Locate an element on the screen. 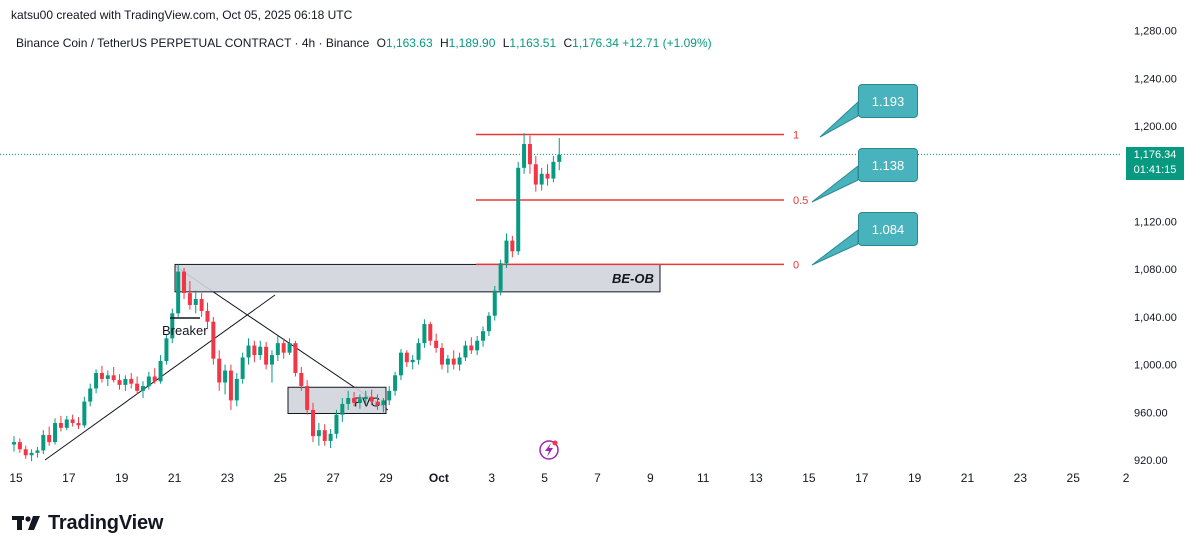  callout-1084: 1.084 is located at coordinates (888, 229).